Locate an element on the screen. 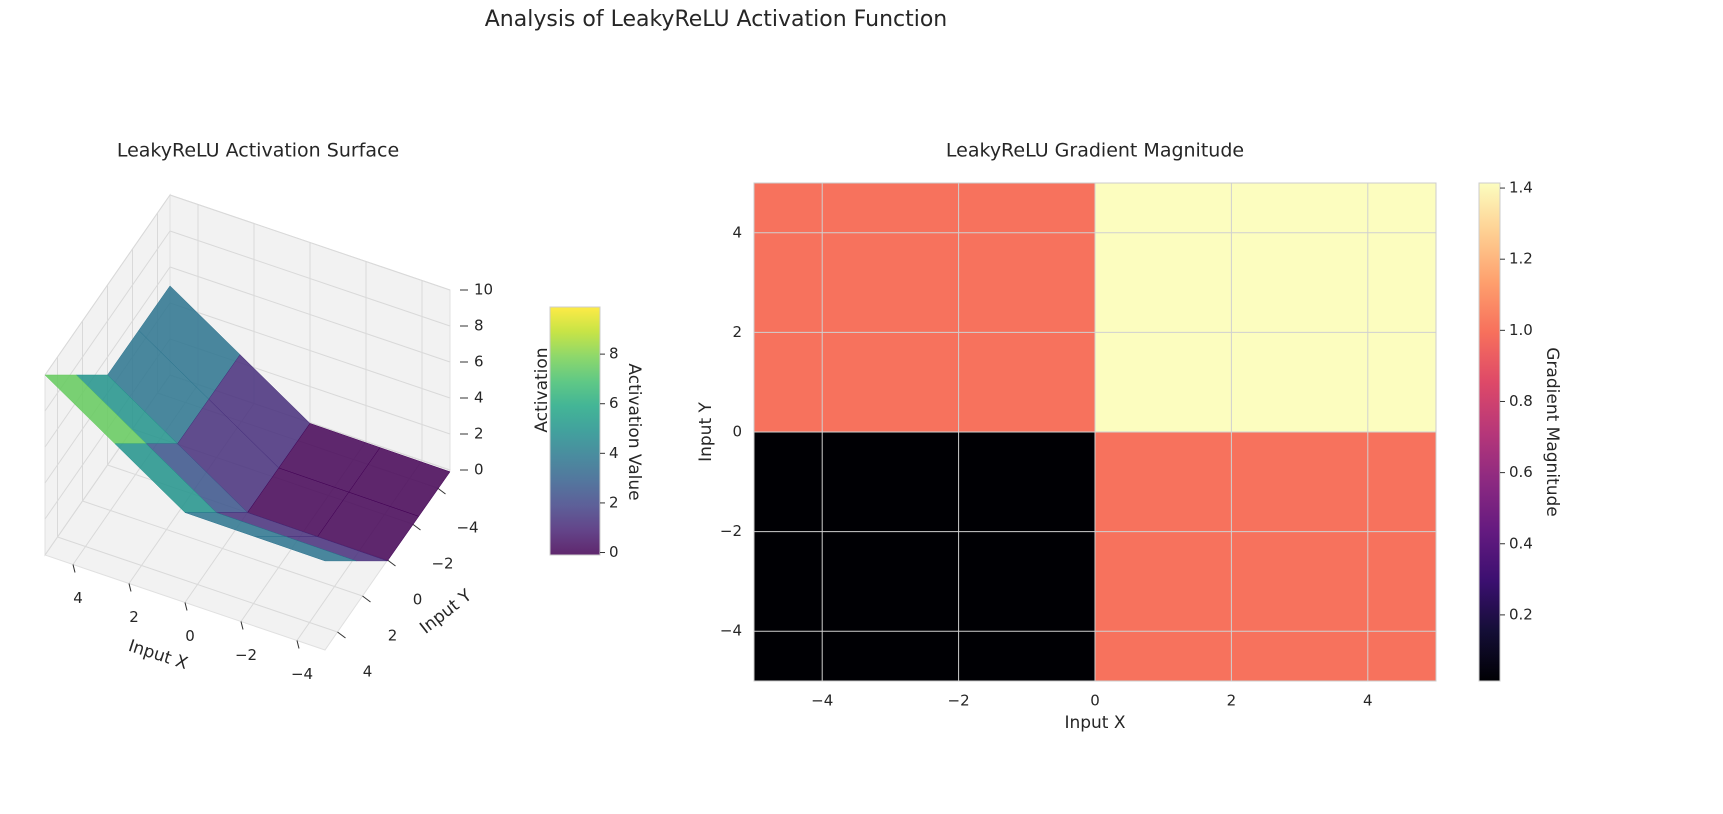 The width and height of the screenshot is (1723, 814). z-tick-label: 0 is located at coordinates (479, 470).